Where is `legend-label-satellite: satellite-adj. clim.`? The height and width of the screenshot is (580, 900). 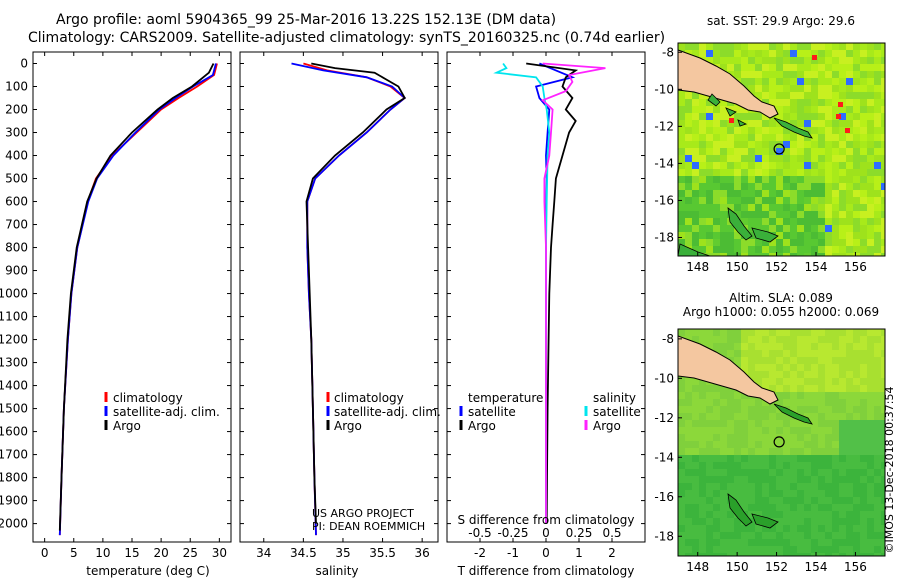 legend-label-satellite: satellite-adj. clim. is located at coordinates (387, 412).